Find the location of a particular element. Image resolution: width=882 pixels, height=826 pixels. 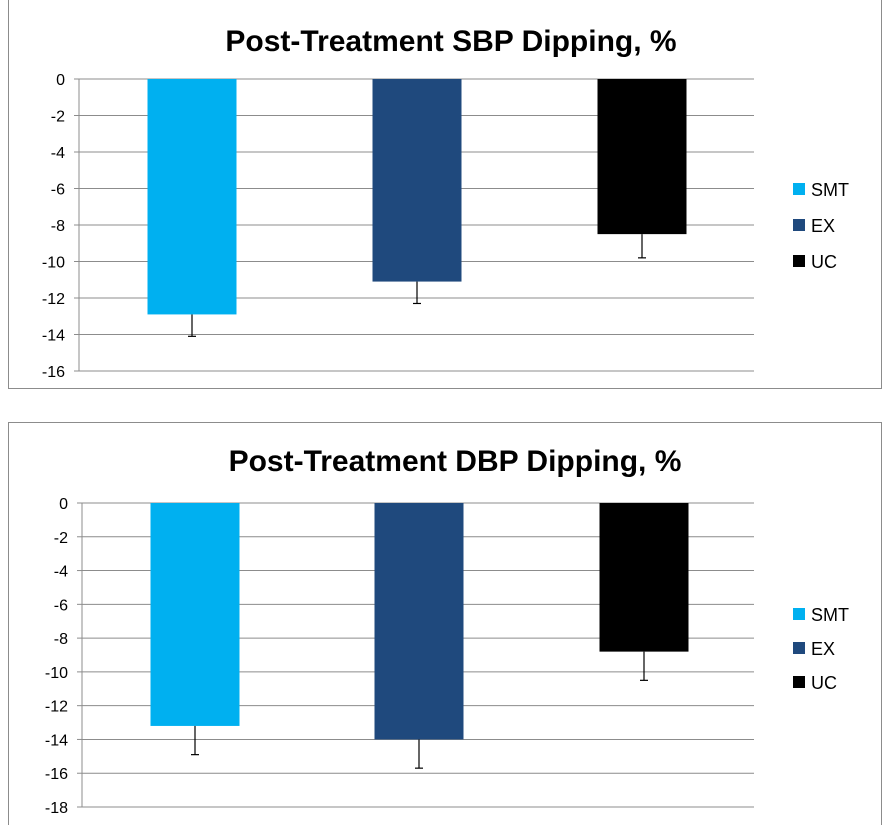

chart-title: Post-Treatment SBP Dipping, % is located at coordinates (450, 41).